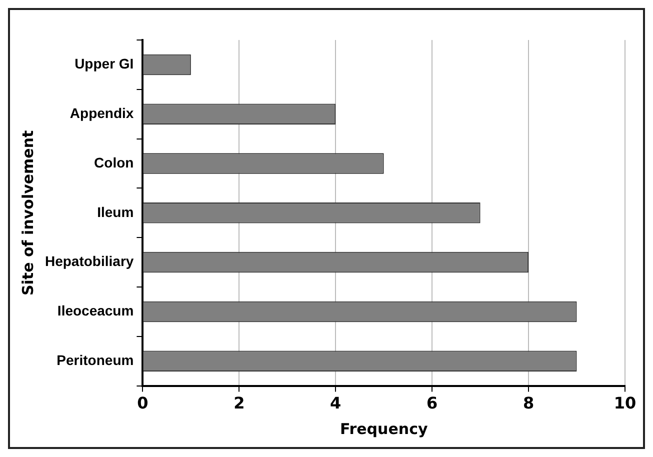  I want to click on x-tick-label: 6, so click(432, 403).